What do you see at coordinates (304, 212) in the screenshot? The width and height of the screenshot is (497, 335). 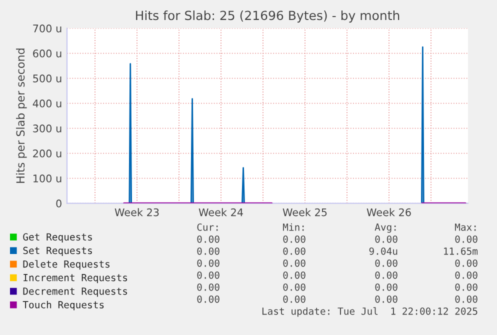 I see `x-tick-label: Week 25` at bounding box center [304, 212].